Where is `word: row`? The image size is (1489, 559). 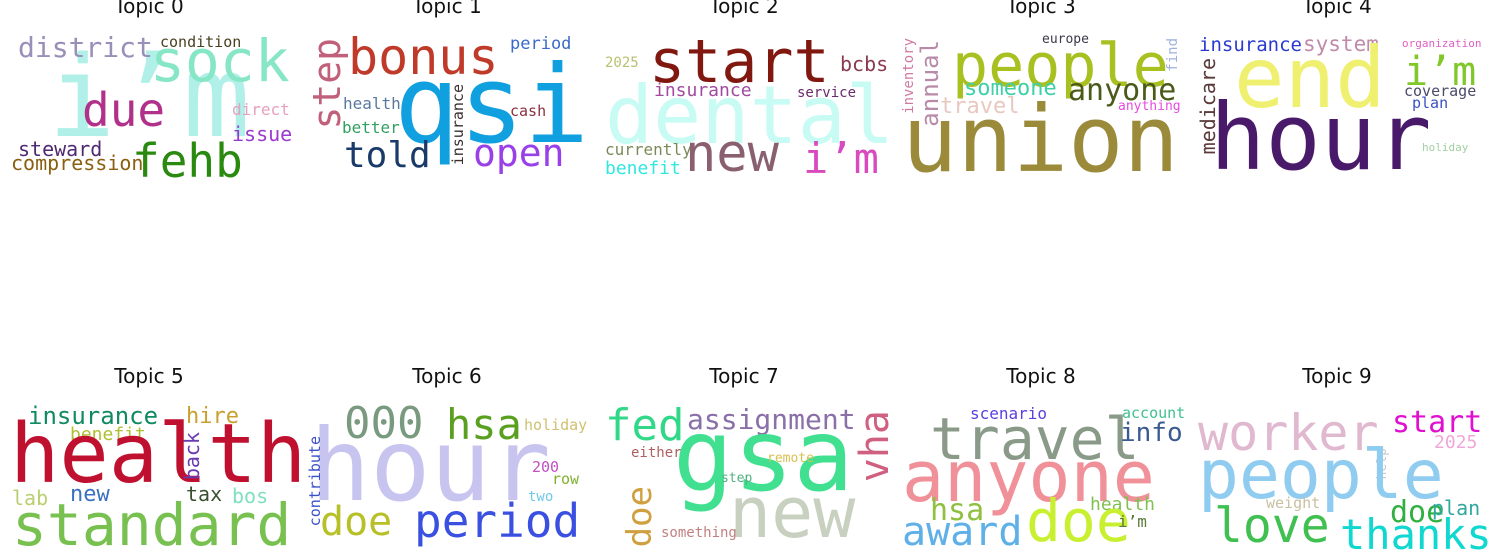 word: row is located at coordinates (566, 479).